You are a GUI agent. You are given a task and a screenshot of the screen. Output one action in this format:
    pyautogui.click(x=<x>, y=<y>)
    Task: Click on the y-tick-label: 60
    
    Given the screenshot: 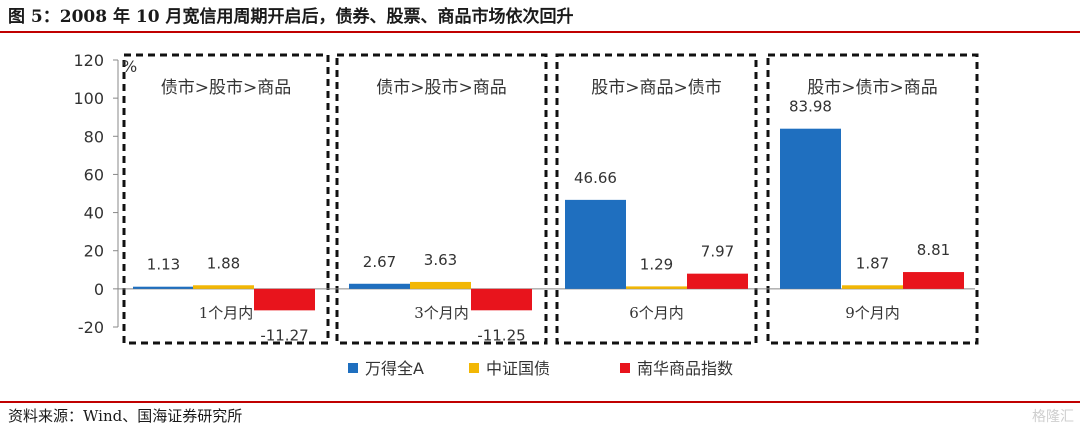 What is the action you would take?
    pyautogui.click(x=94, y=174)
    